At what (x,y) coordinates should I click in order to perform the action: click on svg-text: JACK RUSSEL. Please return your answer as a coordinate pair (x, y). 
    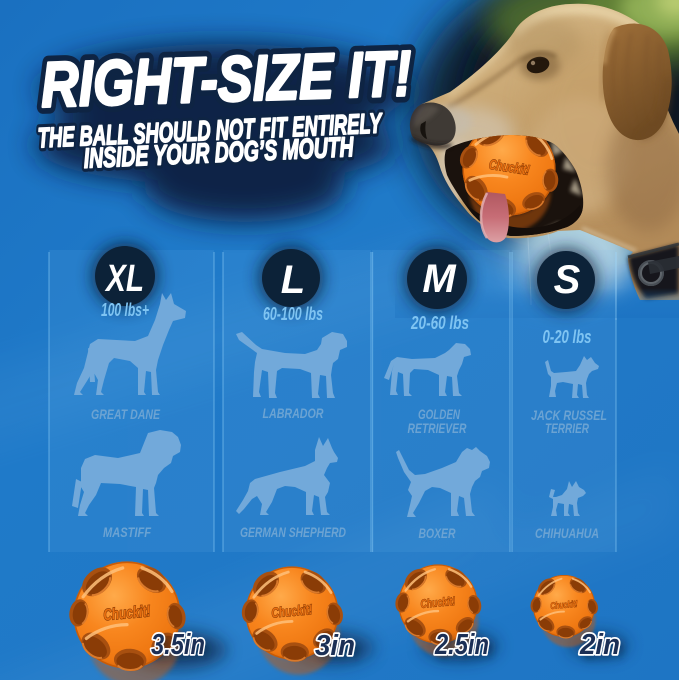
    Looking at the image, I should click on (569, 415).